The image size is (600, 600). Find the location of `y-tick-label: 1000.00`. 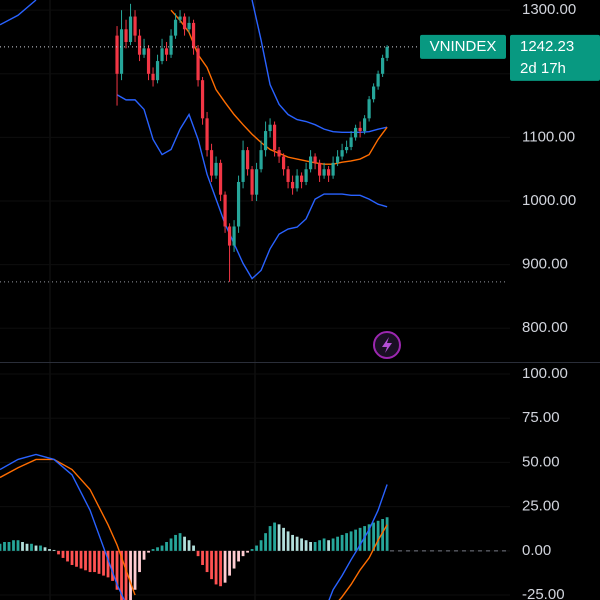

y-tick-label: 1000.00 is located at coordinates (549, 200).